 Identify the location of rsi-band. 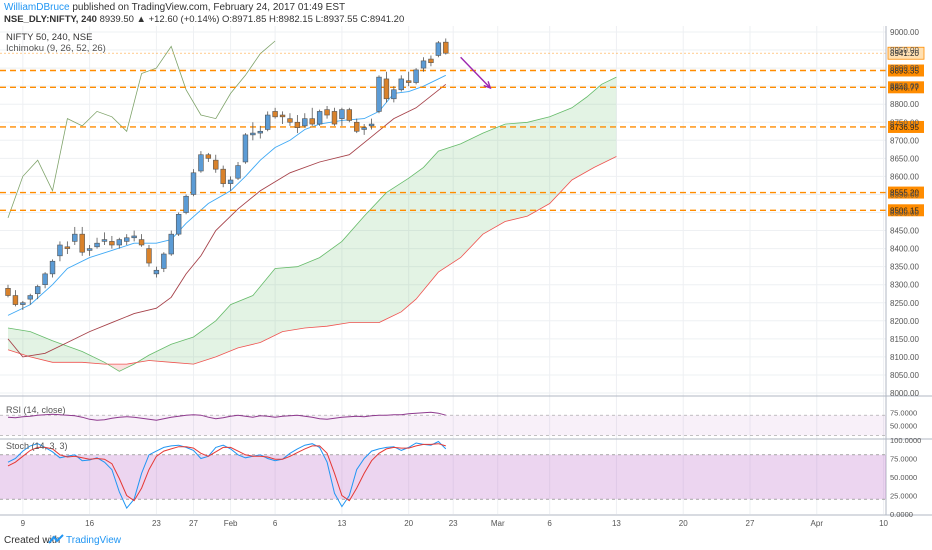
(443, 425).